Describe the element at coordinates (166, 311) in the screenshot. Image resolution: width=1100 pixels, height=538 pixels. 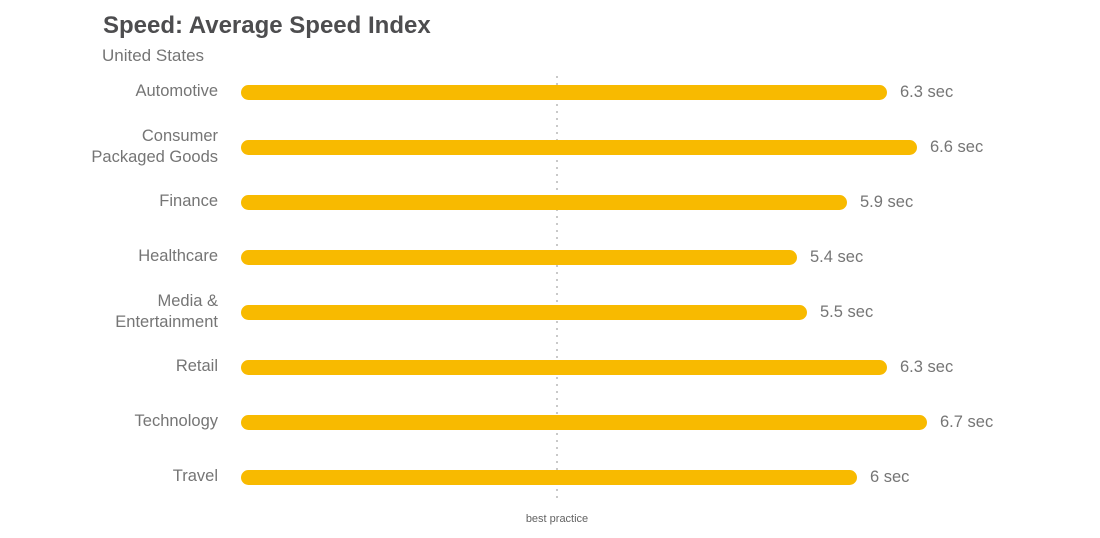
I see `category-label: Media & Entertainment` at that location.